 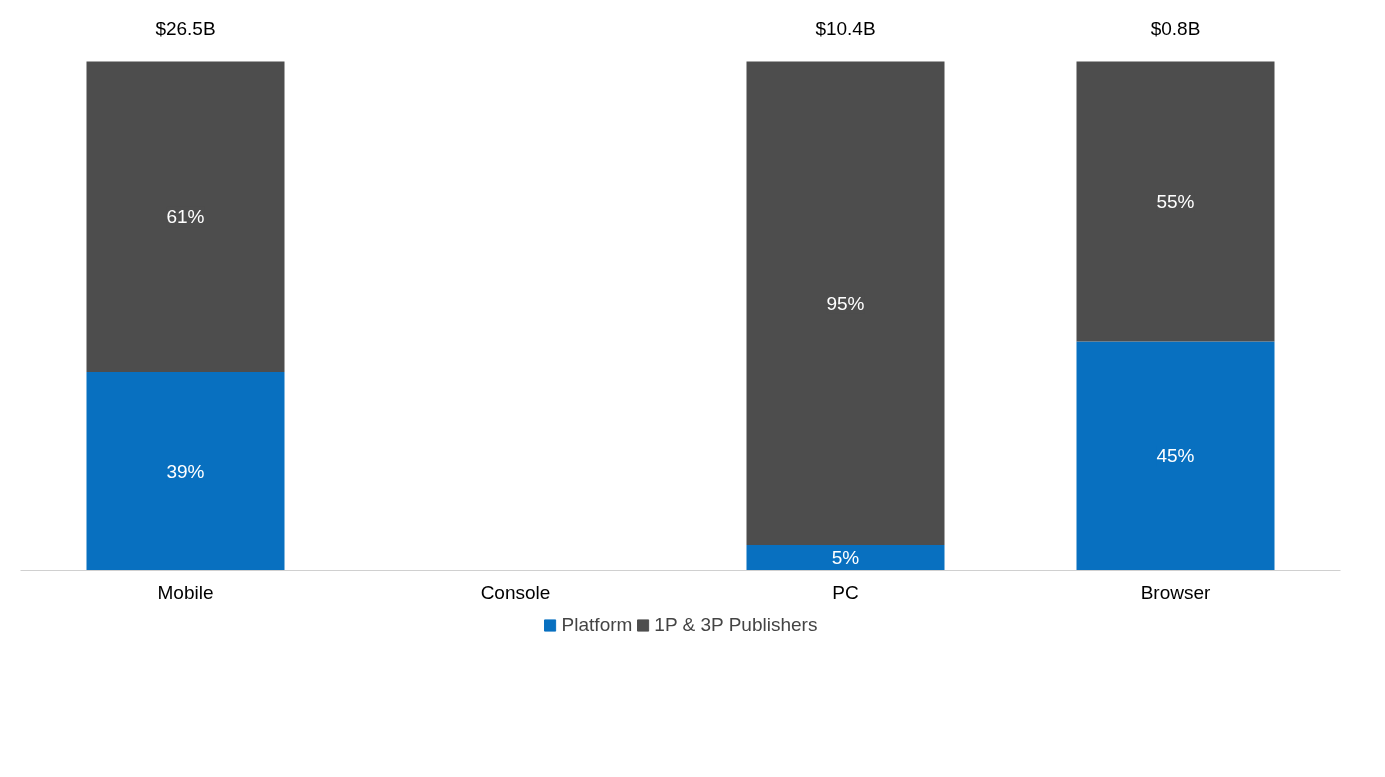 I want to click on data-label: 55%, so click(x=1175, y=201).